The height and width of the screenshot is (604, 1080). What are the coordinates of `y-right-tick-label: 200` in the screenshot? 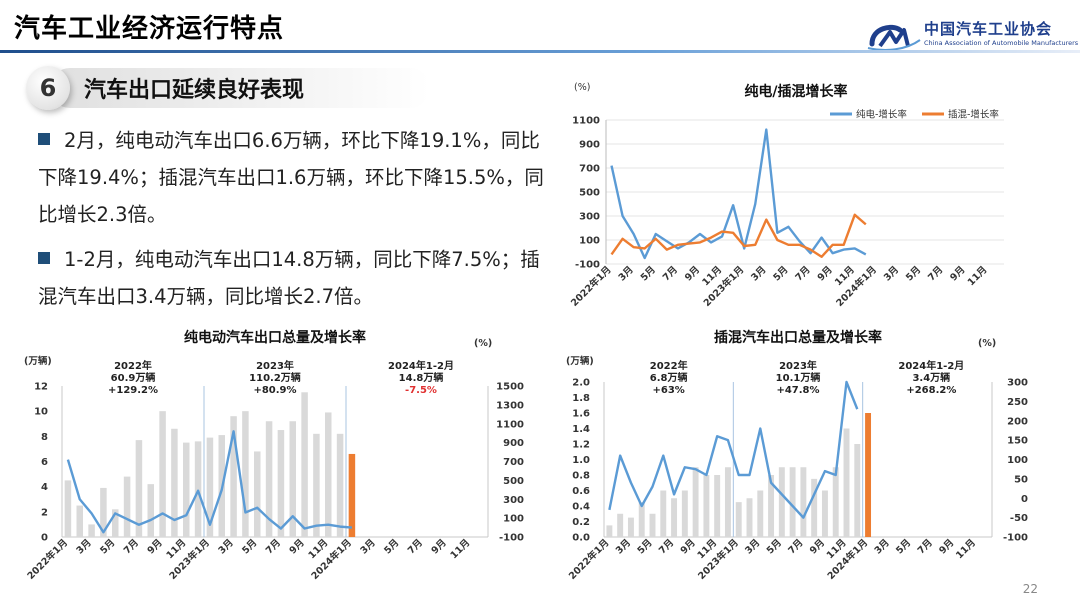 It's located at (1017, 421).